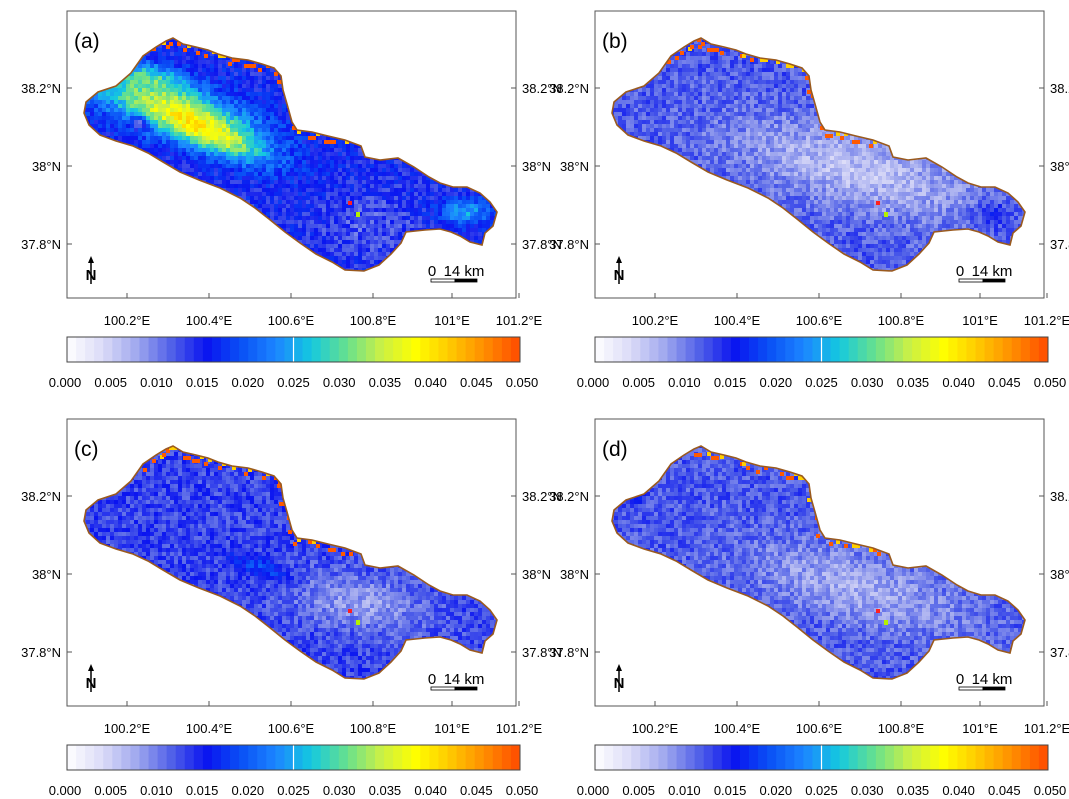  Describe the element at coordinates (821, 790) in the screenshot. I see `colorbar-tick-label: 0.025` at that location.